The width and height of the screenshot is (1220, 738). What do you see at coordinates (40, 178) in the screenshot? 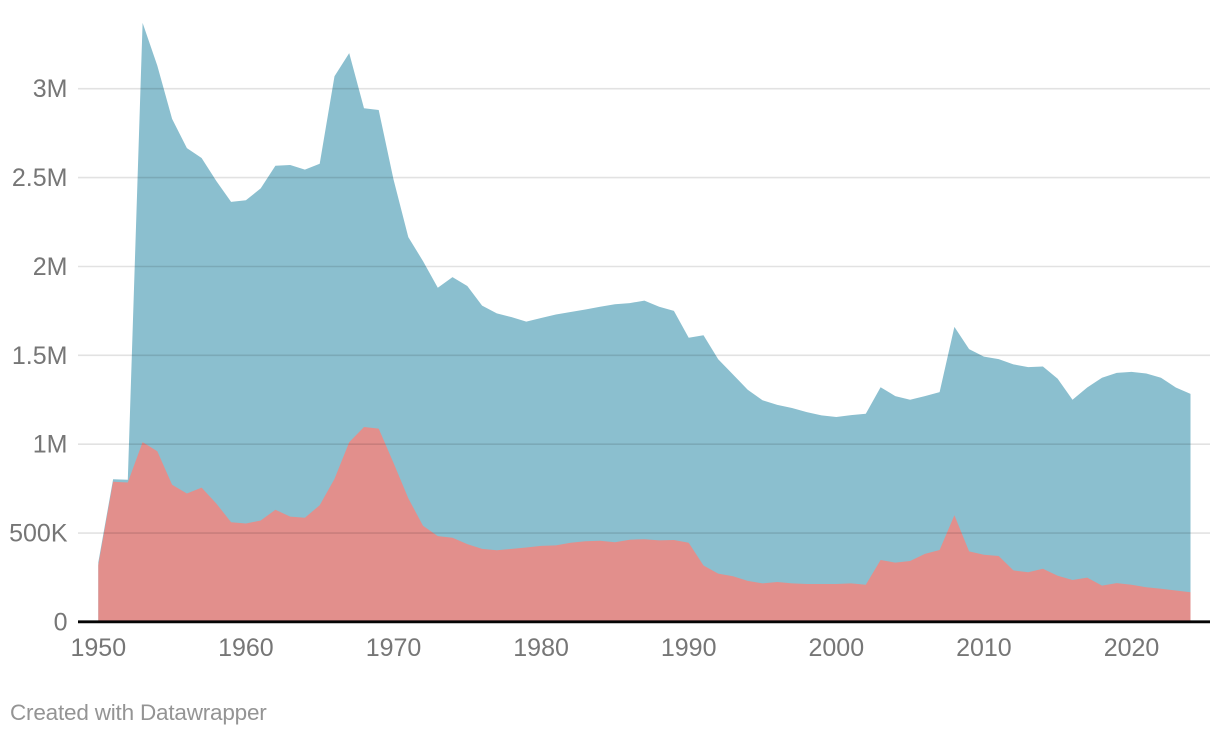
I see `svg-text: 2.5M` at bounding box center [40, 178].